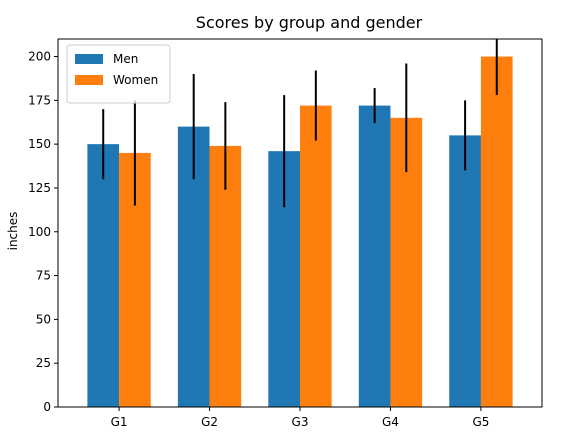 Image resolution: width=571 pixels, height=447 pixels. What do you see at coordinates (43, 319) in the screenshot?
I see `y-tick-label: 50` at bounding box center [43, 319].